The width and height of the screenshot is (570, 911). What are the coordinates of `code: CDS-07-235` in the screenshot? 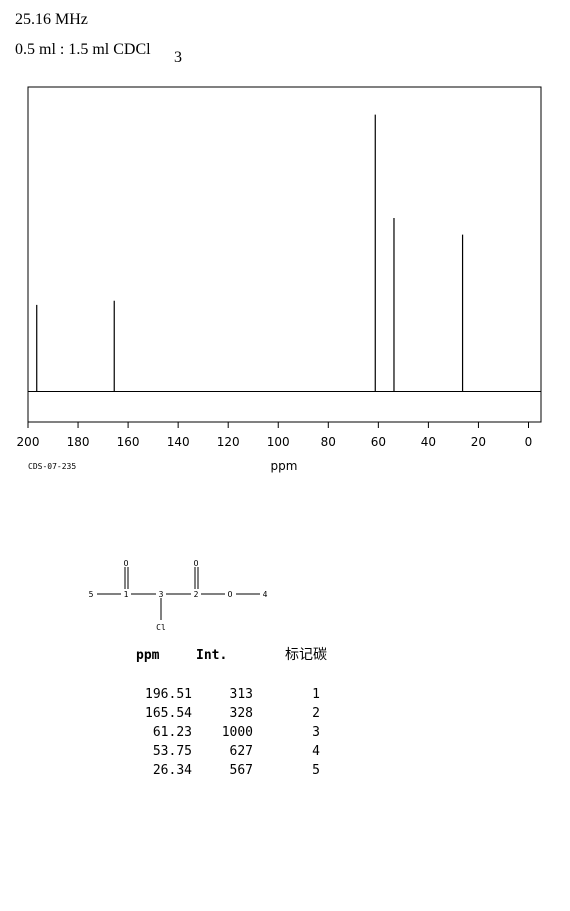 It's located at (52, 466).